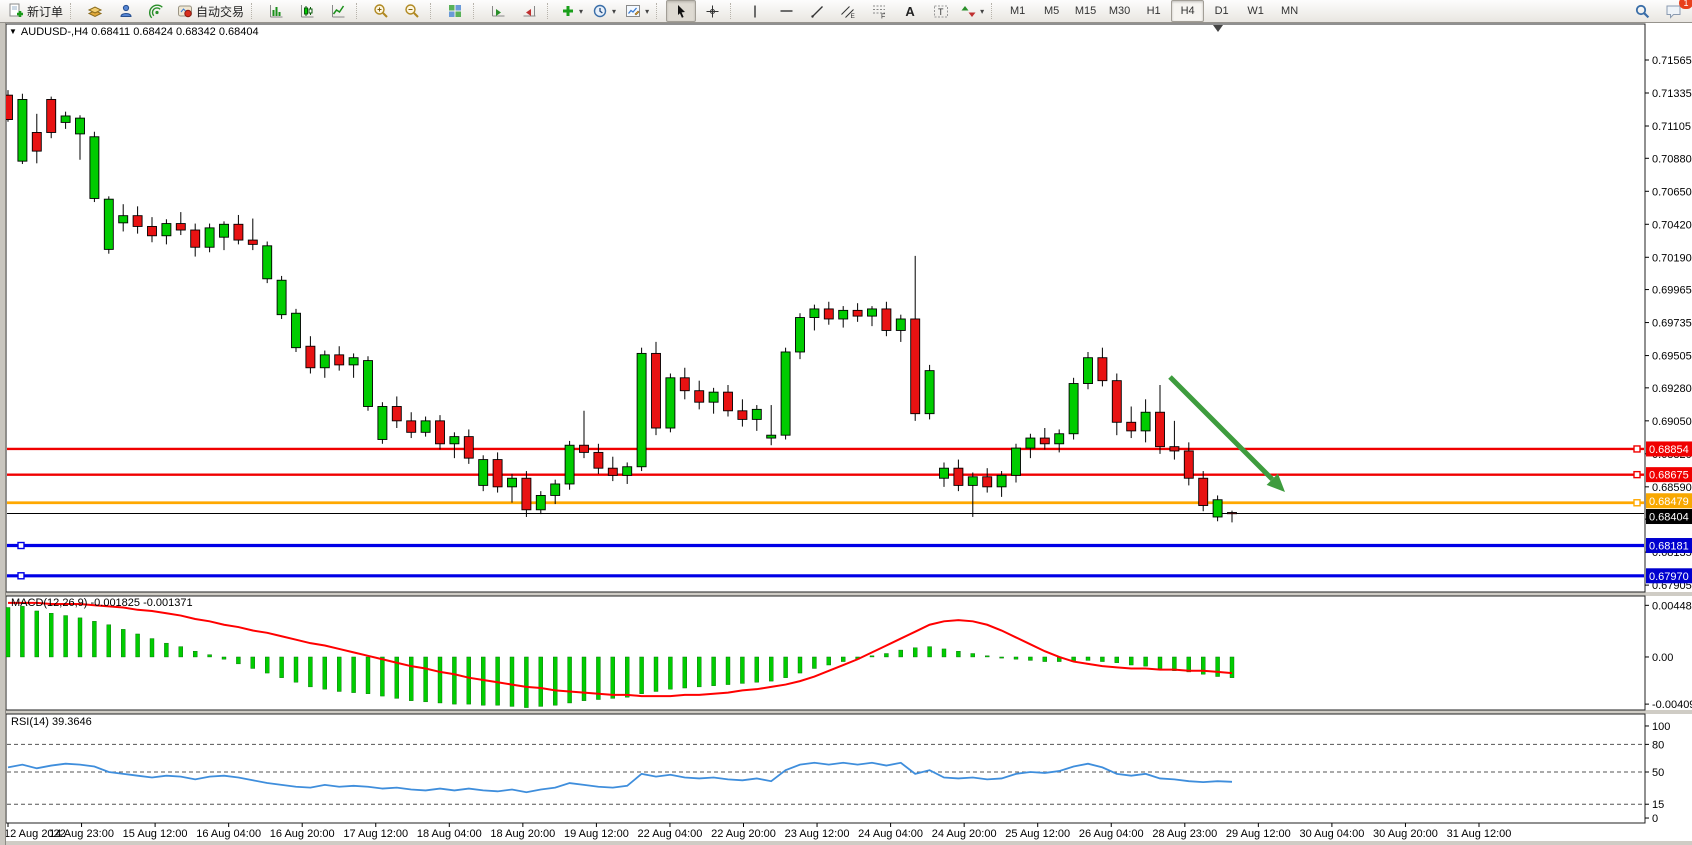 Image resolution: width=1692 pixels, height=845 pixels. What do you see at coordinates (71, 722) in the screenshot?
I see `rsi-value: 39.3646` at bounding box center [71, 722].